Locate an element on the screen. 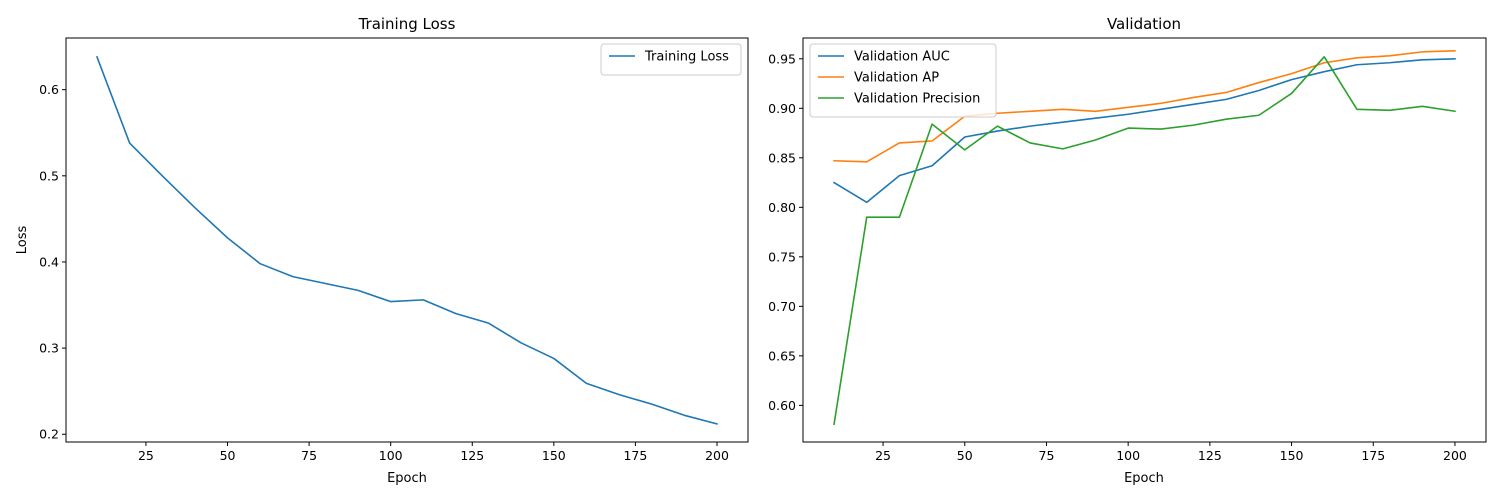  training-loss-x-tick-label: 200 is located at coordinates (717, 455).